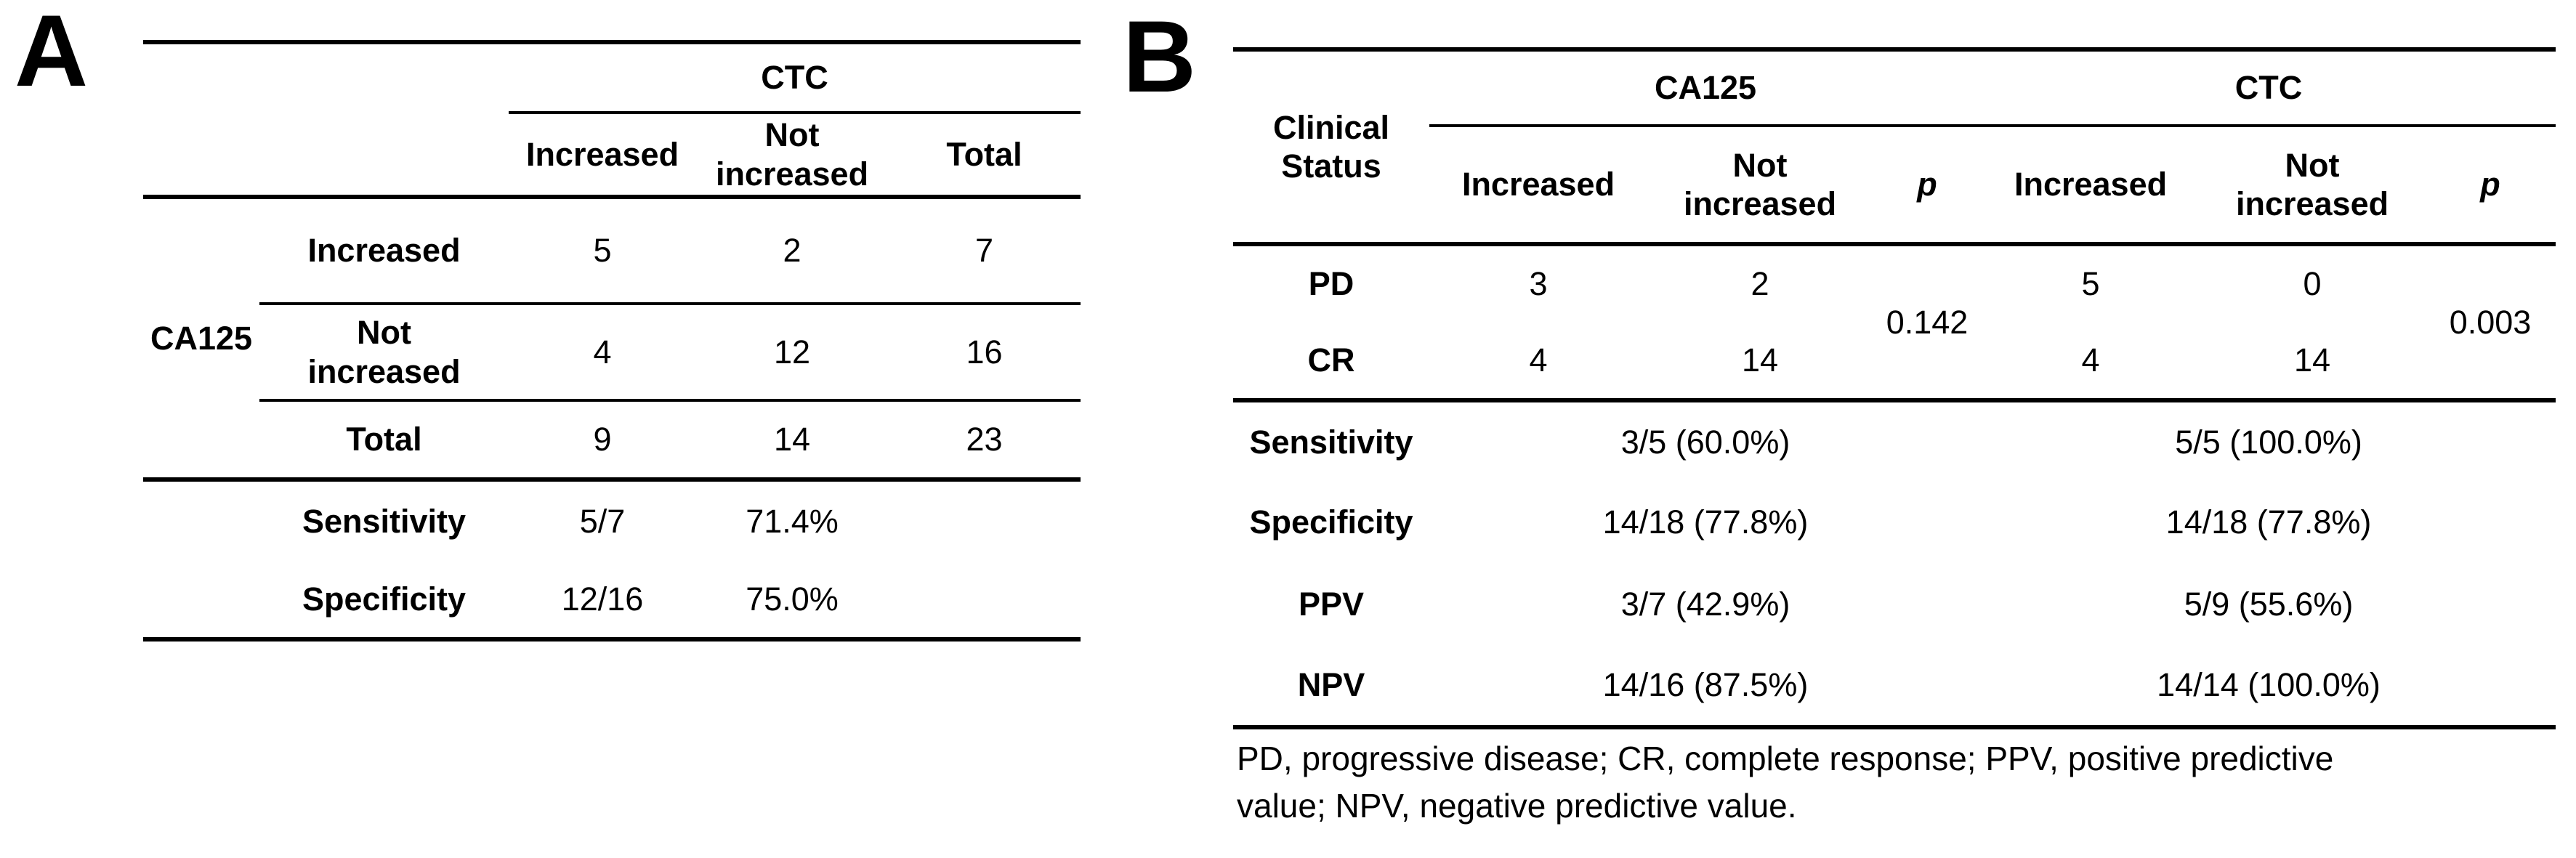  What do you see at coordinates (1760, 284) in the screenshot?
I see `b-cell: 2` at bounding box center [1760, 284].